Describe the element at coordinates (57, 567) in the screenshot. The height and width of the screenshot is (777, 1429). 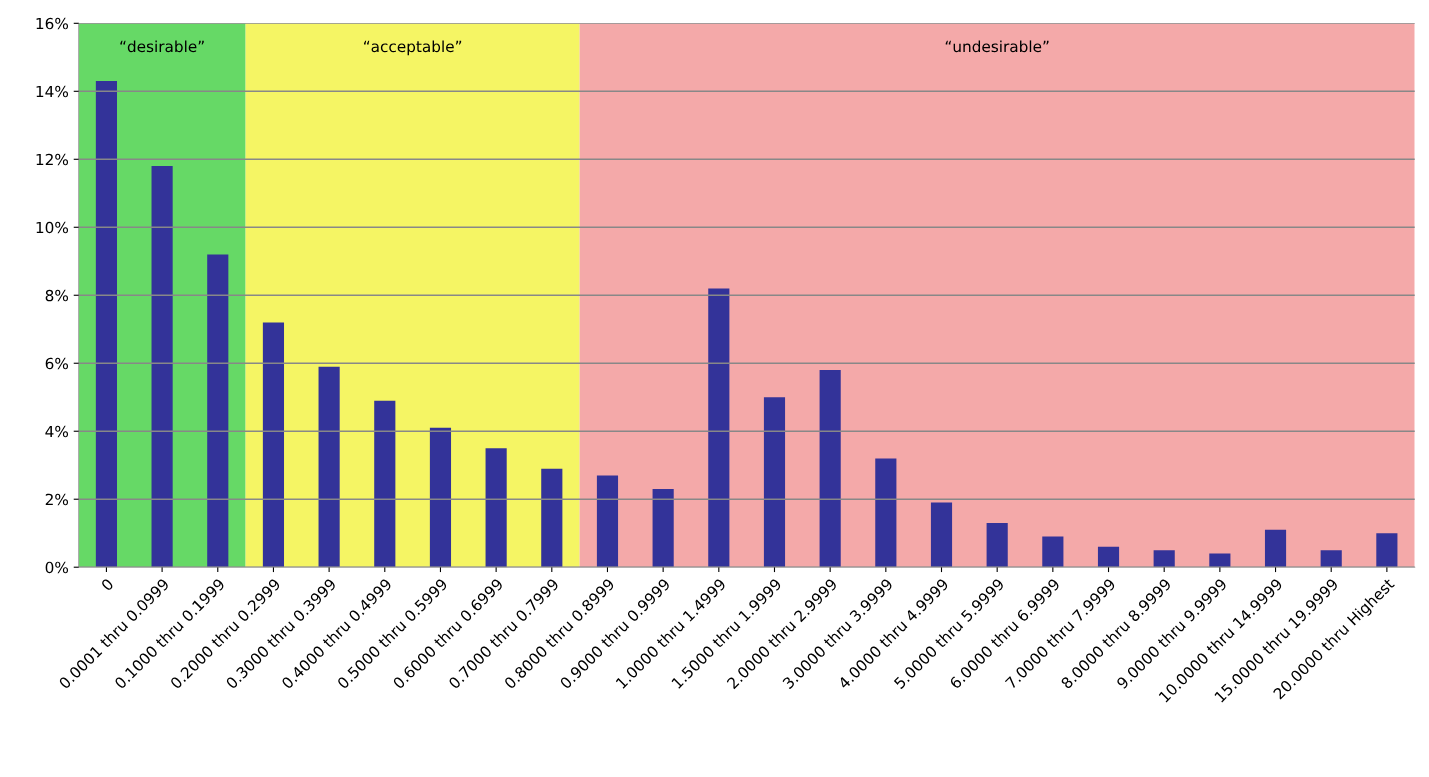
I see `y-tick-label: 0%` at that location.